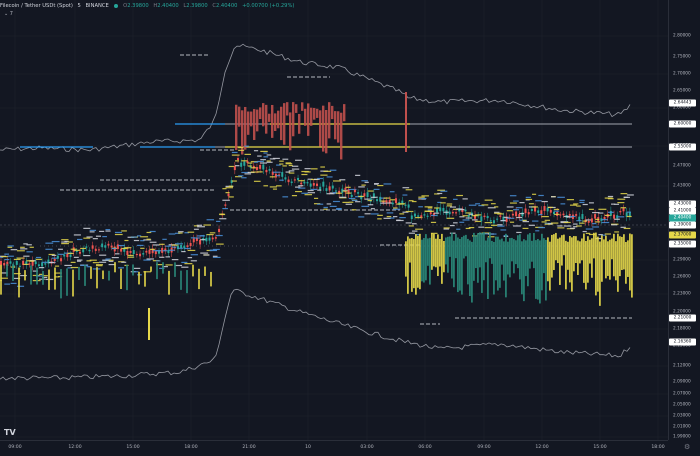  What do you see at coordinates (79, 6) in the screenshot?
I see `interval-label: 5` at bounding box center [79, 6].